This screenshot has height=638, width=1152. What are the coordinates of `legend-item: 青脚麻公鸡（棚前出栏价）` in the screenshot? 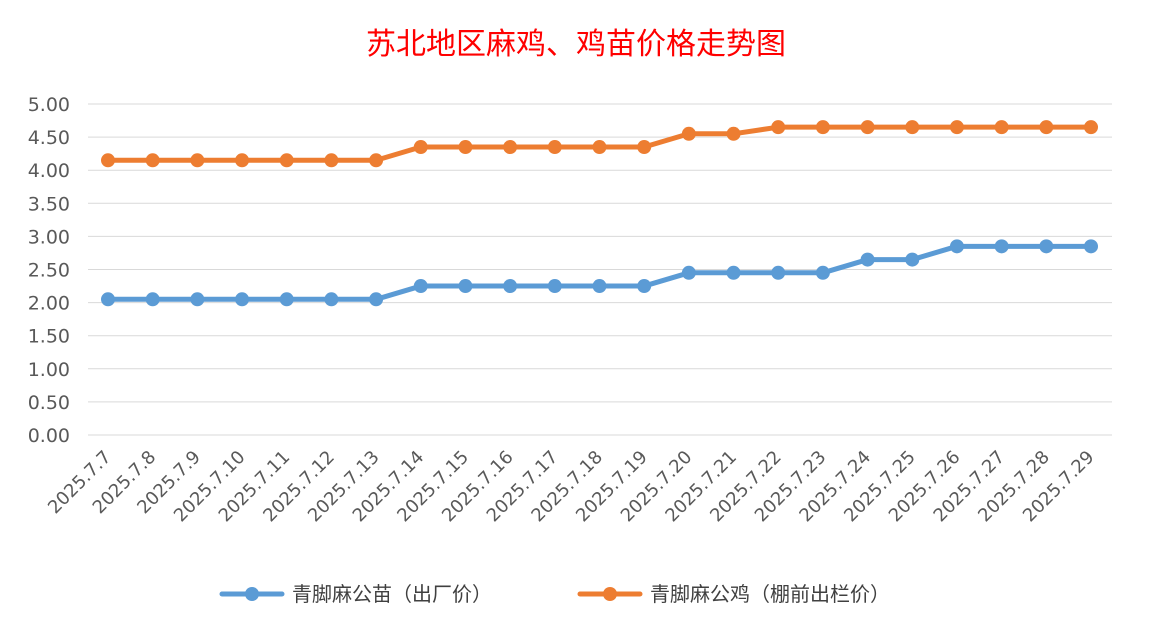 It's located at (733, 594).